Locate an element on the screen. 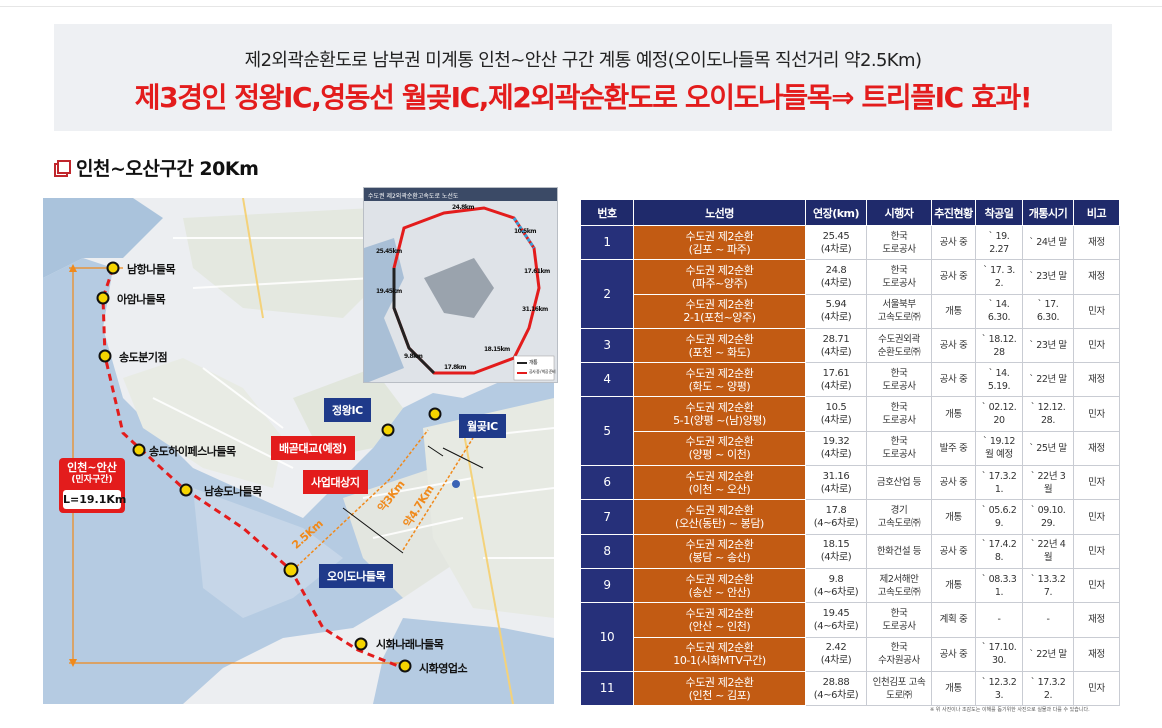 This screenshot has height=728, width=1162. length-cell-line: 25.45 is located at coordinates (836, 236).